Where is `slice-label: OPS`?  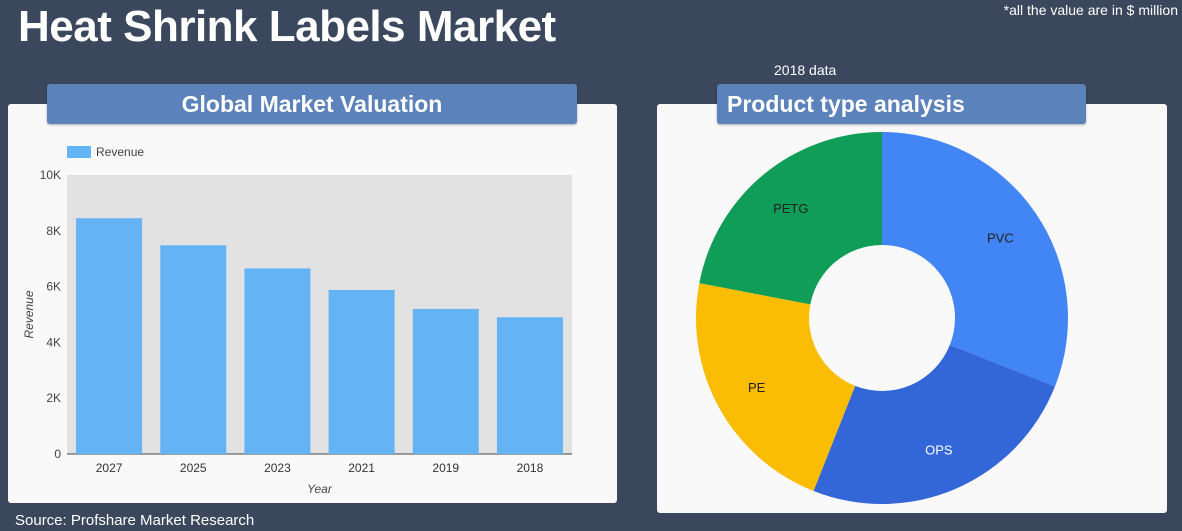
slice-label: OPS is located at coordinates (939, 449).